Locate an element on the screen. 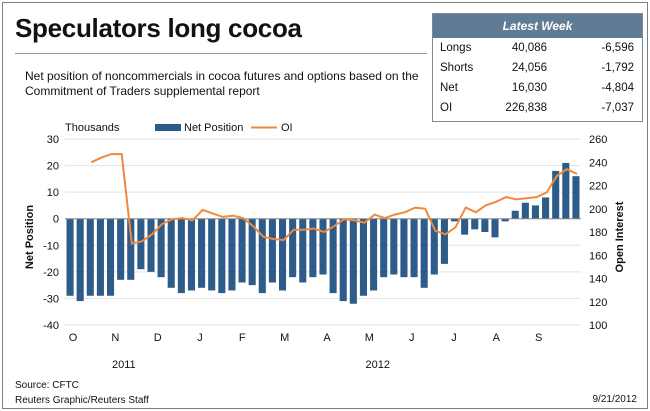 This screenshot has height=411, width=650. y-tick-label: -40 is located at coordinates (51, 326).